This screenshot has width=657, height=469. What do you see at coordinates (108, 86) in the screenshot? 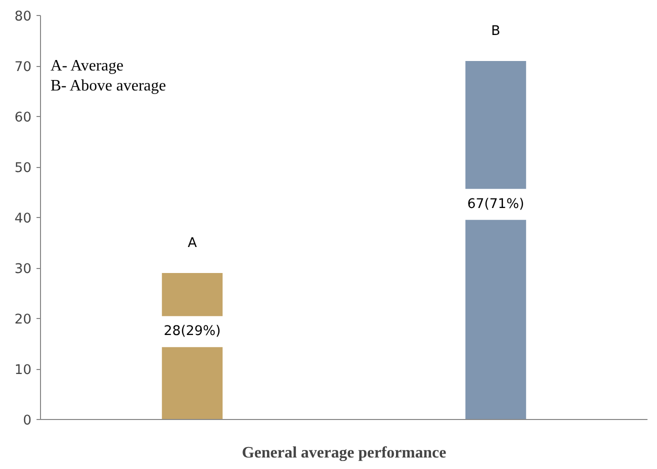
I see `annotation: B- Above average` at bounding box center [108, 86].